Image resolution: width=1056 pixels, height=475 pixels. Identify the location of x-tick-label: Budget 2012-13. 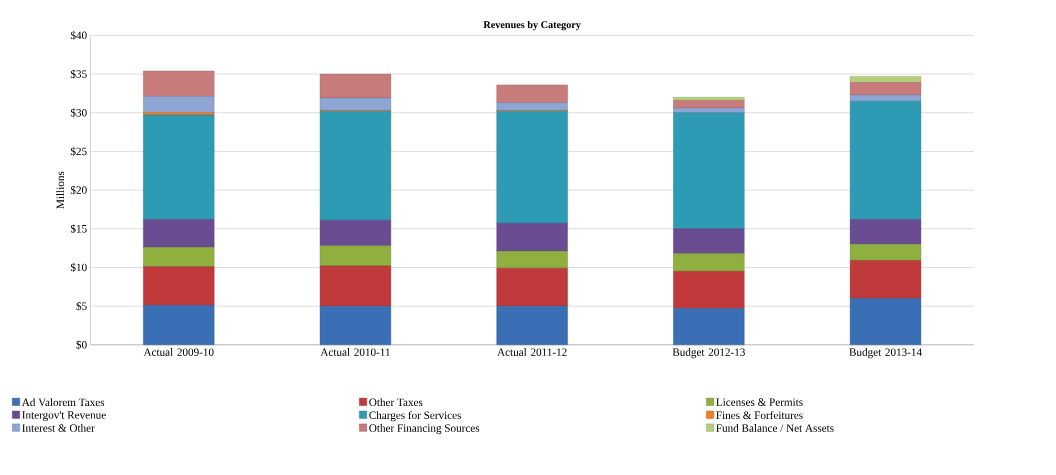
(708, 353).